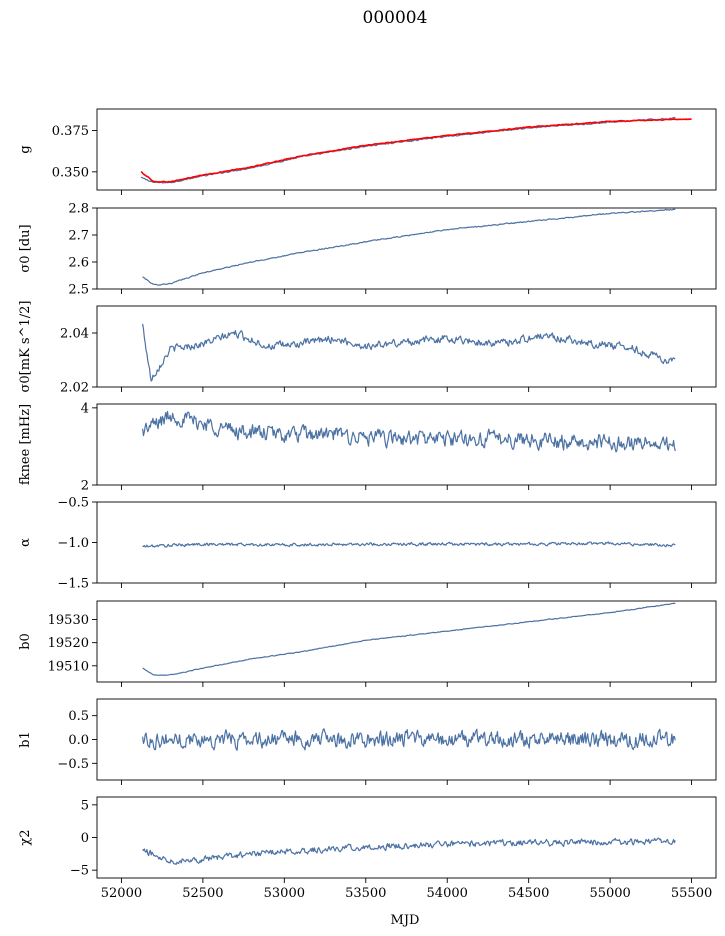 This screenshot has width=725, height=936. I want to click on x-tick-label: 53500, so click(365, 893).